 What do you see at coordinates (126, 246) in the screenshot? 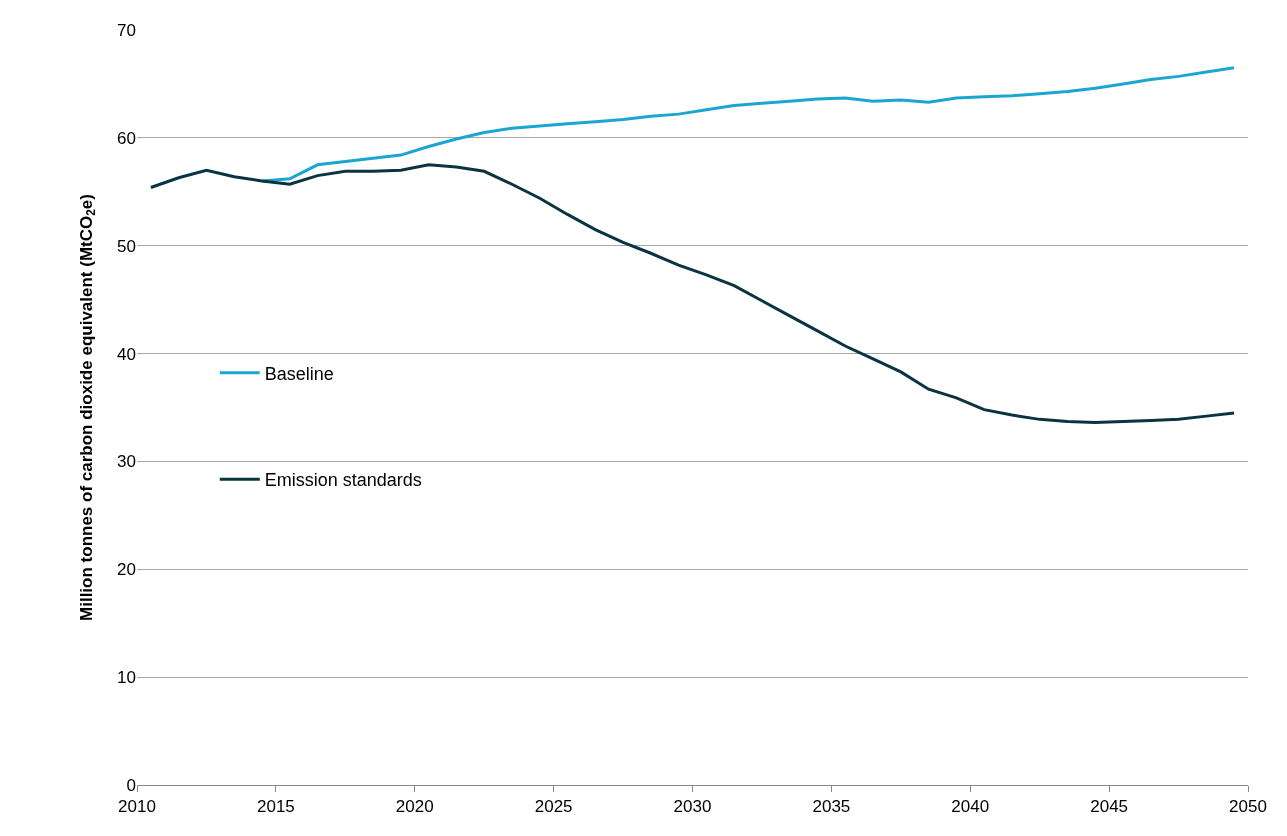
I see `y-tick-label: 50` at bounding box center [126, 246].